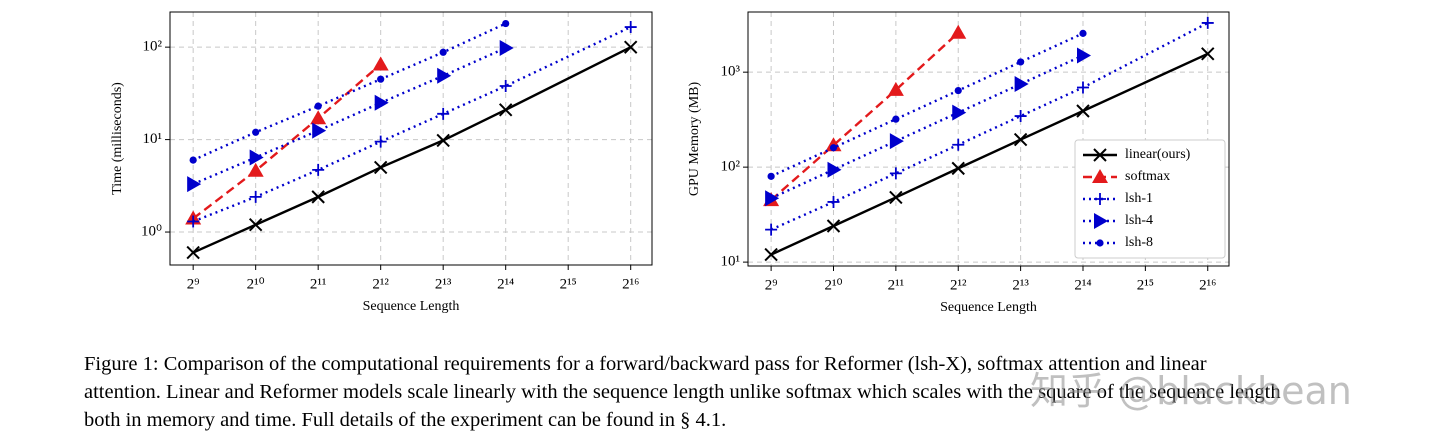  Describe the element at coordinates (1191, 391) in the screenshot. I see `watermark: 知乎 @blackbean` at that location.